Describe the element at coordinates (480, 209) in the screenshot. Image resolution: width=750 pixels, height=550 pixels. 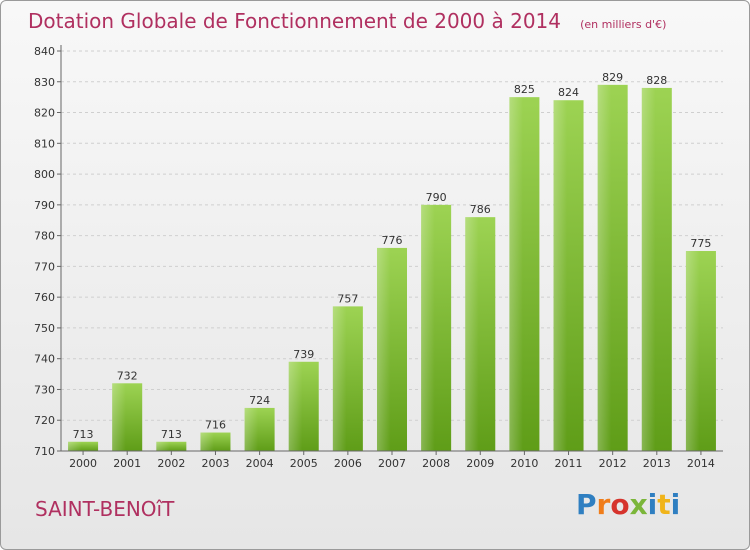
I see `bar-value-label: 786` at that location.